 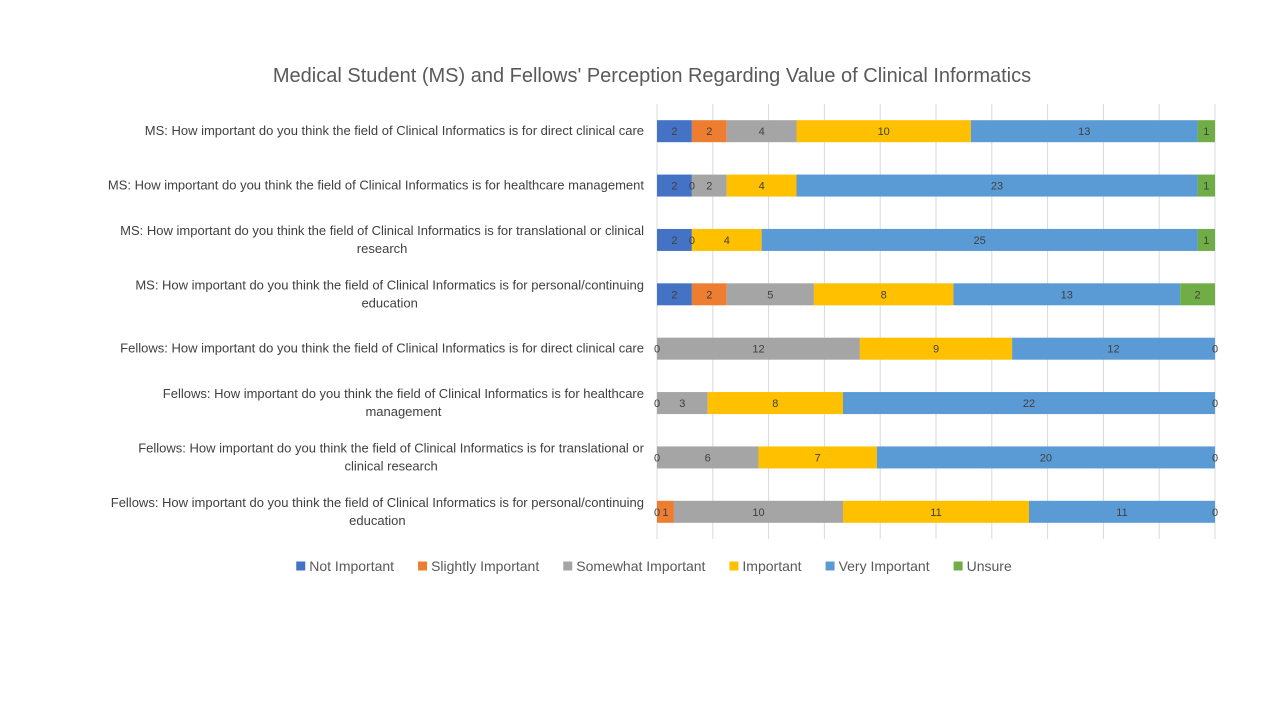 I want to click on legend-item: Not Important, so click(x=345, y=566).